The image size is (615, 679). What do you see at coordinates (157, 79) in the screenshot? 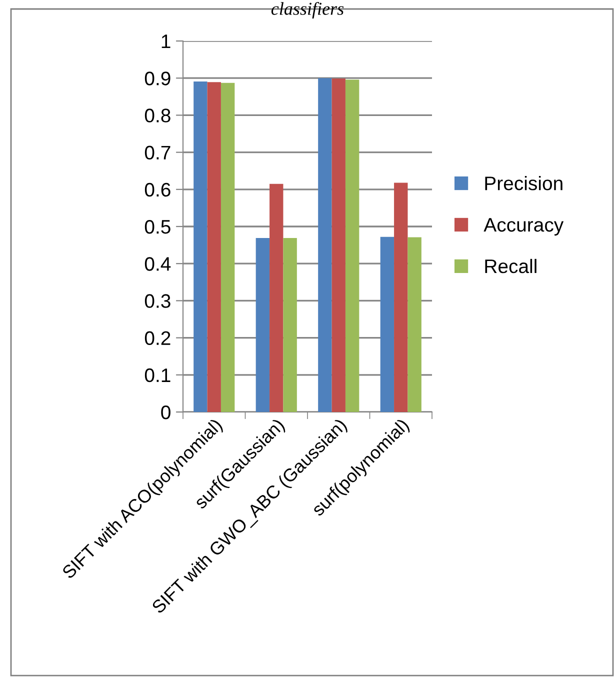
I see `y-tick-label: 0.9` at bounding box center [157, 79].